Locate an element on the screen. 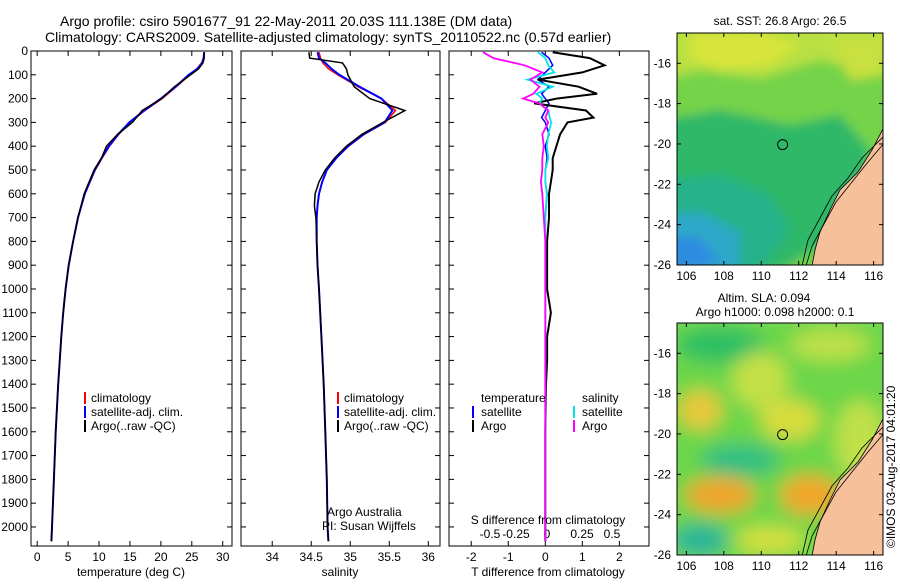 This screenshot has width=900, height=585. x-tick-label: 35 is located at coordinates (351, 557).